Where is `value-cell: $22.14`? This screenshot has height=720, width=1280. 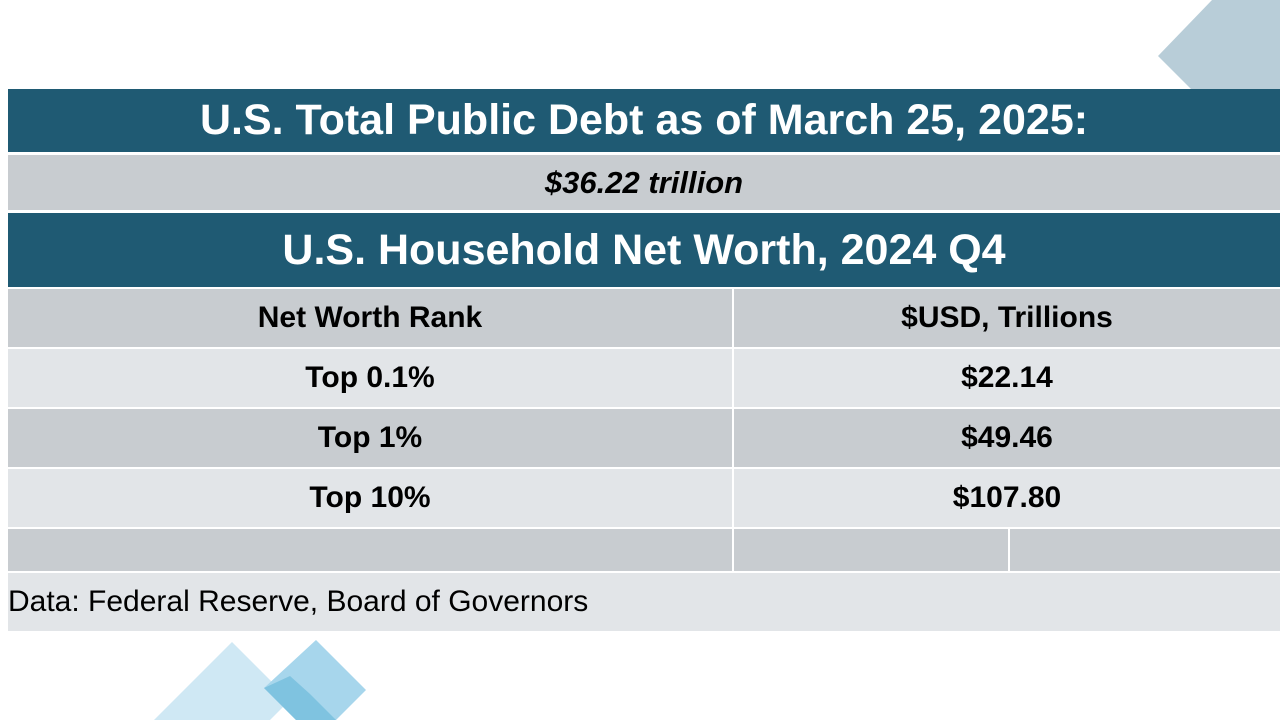 value-cell: $22.14 is located at coordinates (1007, 377).